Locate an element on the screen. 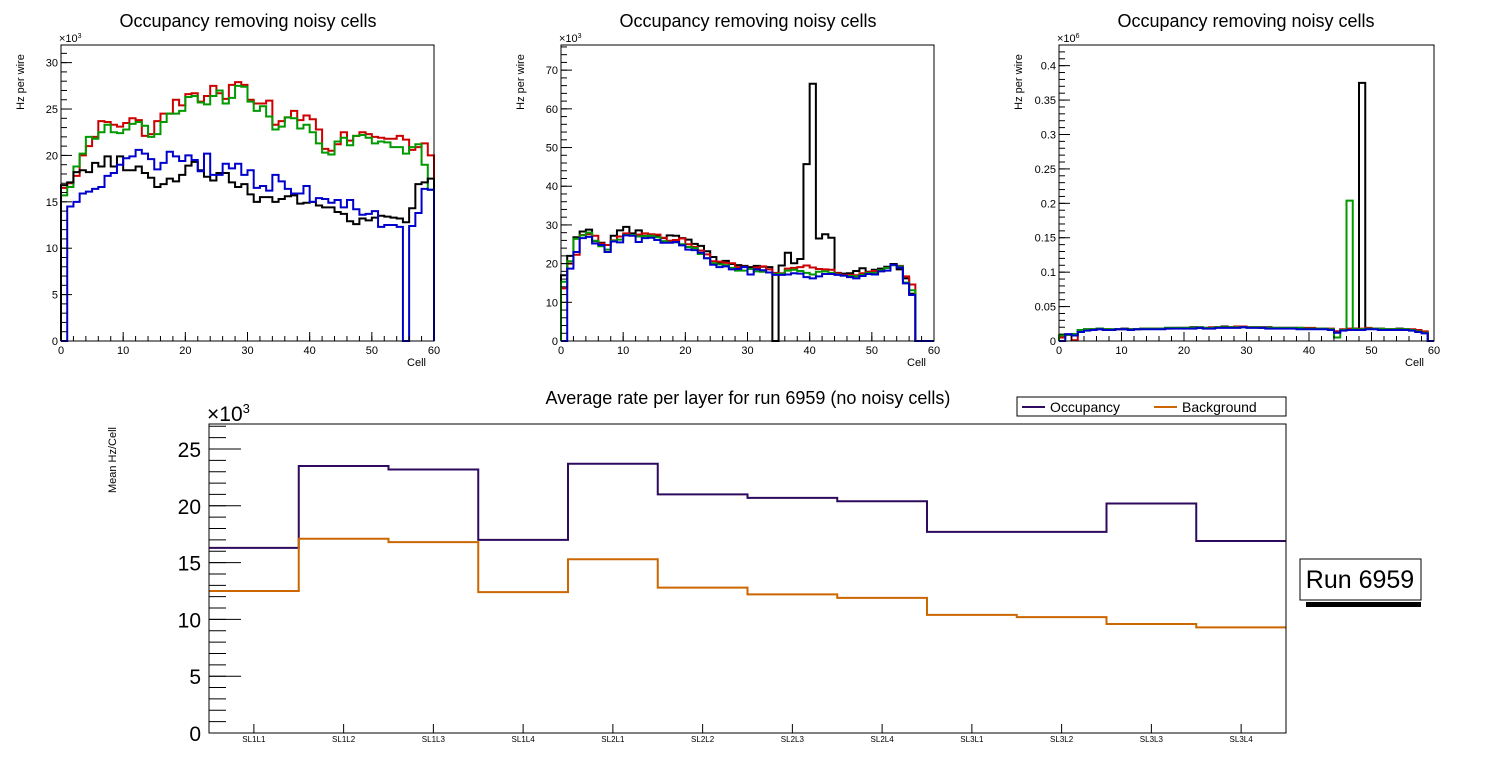  y-tick-label: 50 is located at coordinates (552, 149).